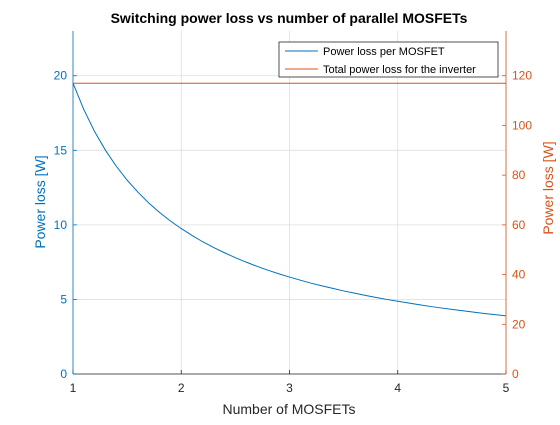 This screenshot has width=560, height=425. What do you see at coordinates (384, 52) in the screenshot?
I see `legend-label-per-mosfet: Power loss per MOSFET` at bounding box center [384, 52].